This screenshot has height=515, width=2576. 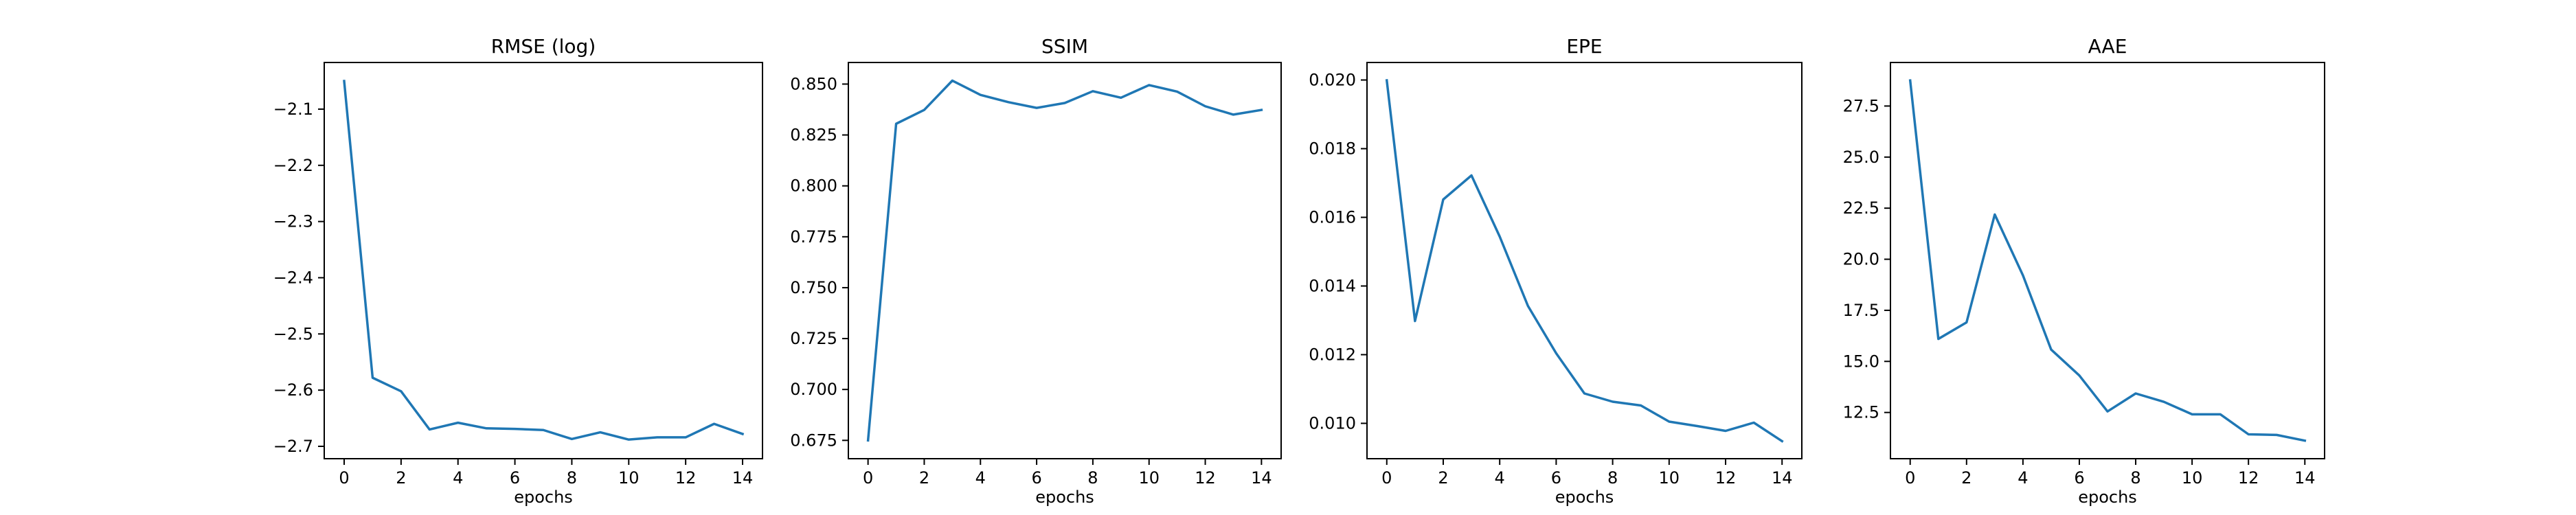 What do you see at coordinates (1332, 217) in the screenshot?
I see `y-tick-label: 0.016` at bounding box center [1332, 217].